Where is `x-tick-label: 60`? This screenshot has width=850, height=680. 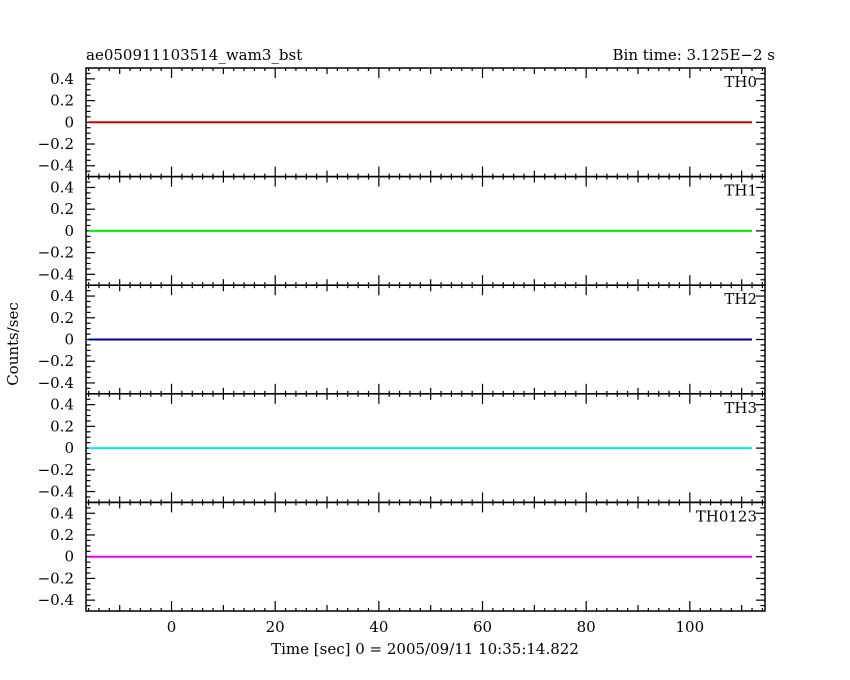
x-tick-label: 60 is located at coordinates (482, 627).